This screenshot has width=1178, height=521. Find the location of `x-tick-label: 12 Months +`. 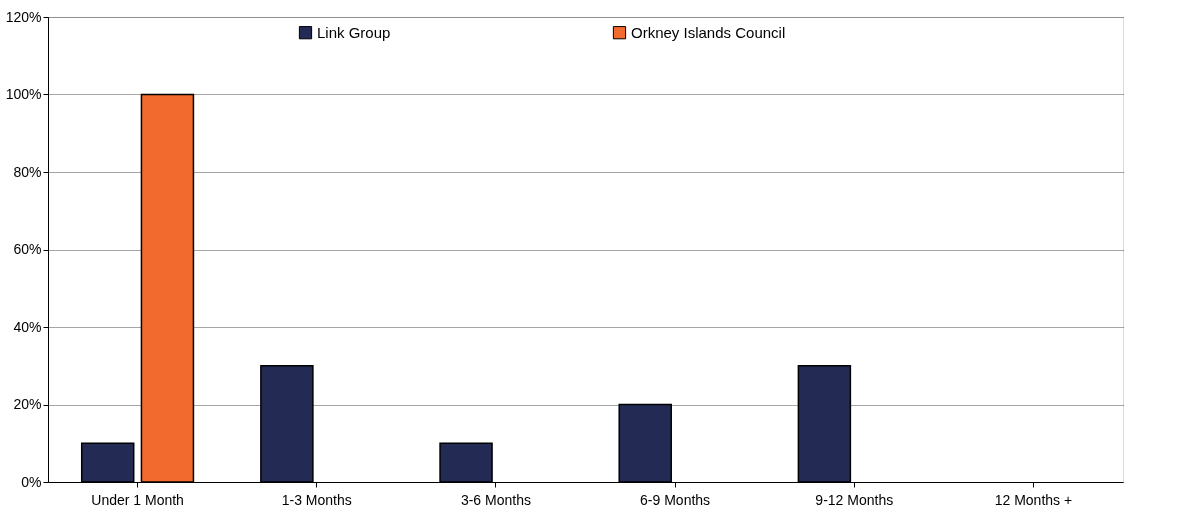

x-tick-label: 12 Months + is located at coordinates (1033, 499).